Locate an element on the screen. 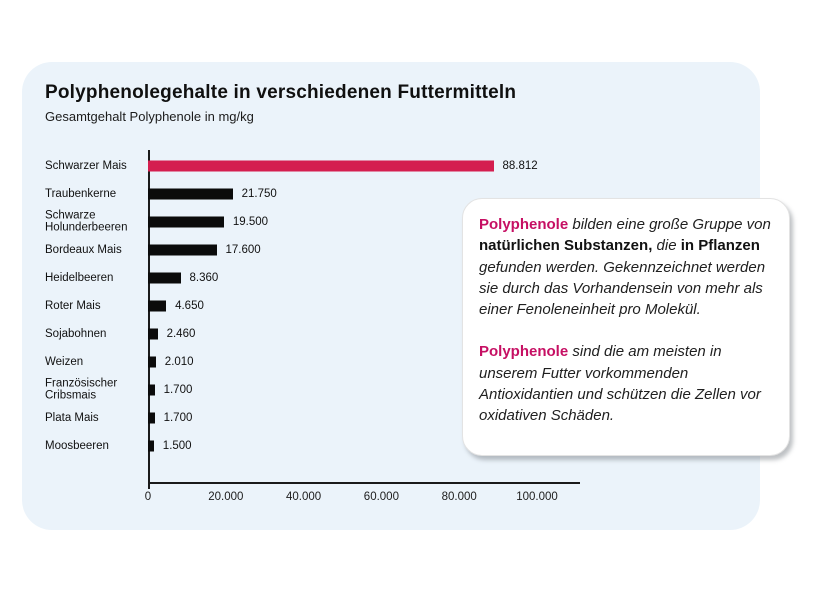 The width and height of the screenshot is (820, 600). x-tick-label: 0 is located at coordinates (148, 497).